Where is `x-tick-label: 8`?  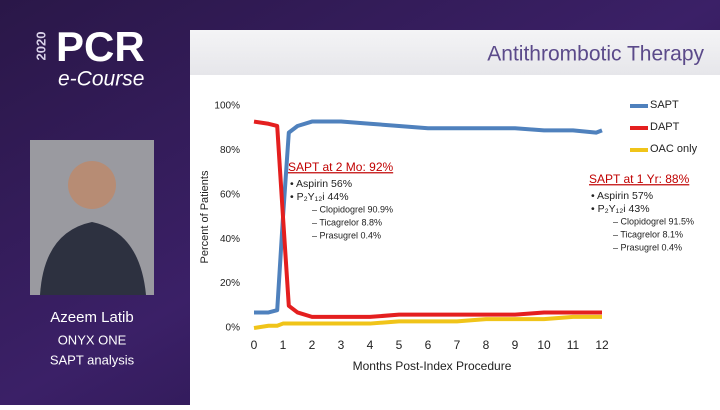 x-tick-label: 8 is located at coordinates (486, 345).